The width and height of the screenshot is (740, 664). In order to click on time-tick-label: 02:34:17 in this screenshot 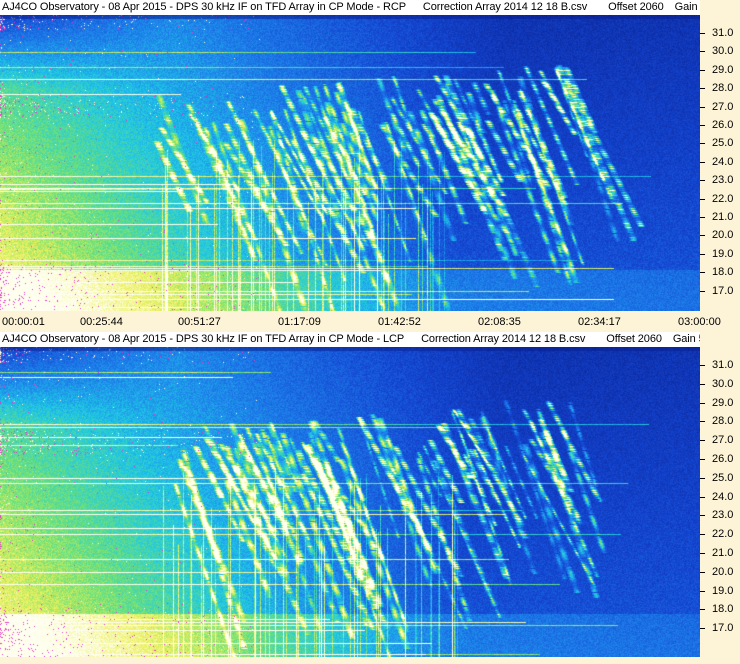, I will do `click(599, 322)`.